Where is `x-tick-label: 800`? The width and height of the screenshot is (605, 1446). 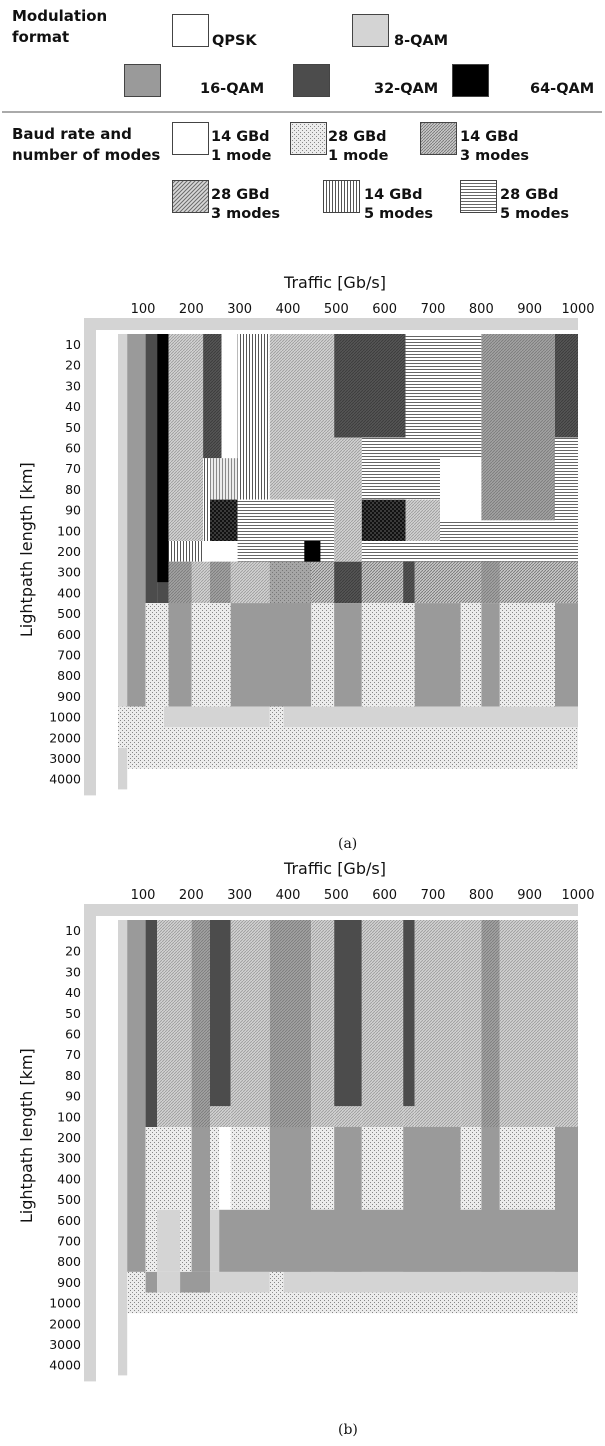 x-tick-label: 800 is located at coordinates (481, 895).